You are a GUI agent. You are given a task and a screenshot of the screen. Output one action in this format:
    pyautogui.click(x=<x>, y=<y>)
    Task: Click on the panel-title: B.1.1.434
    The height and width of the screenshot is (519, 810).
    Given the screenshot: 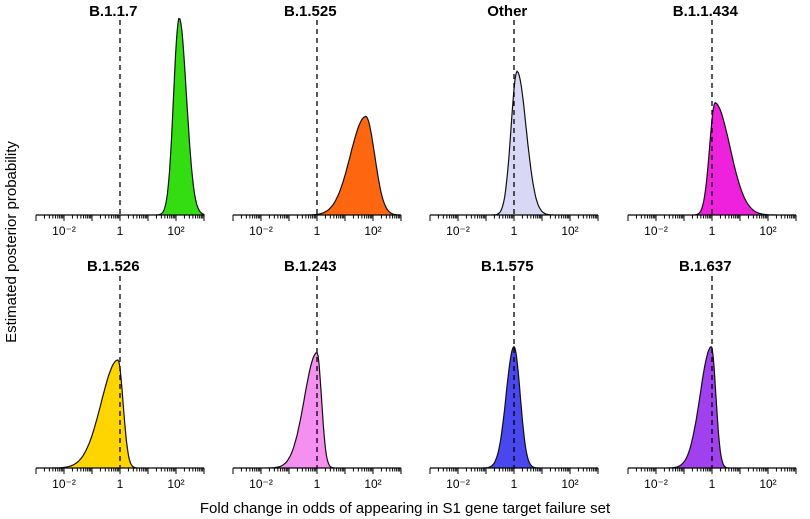 What is the action you would take?
    pyautogui.click(x=706, y=11)
    